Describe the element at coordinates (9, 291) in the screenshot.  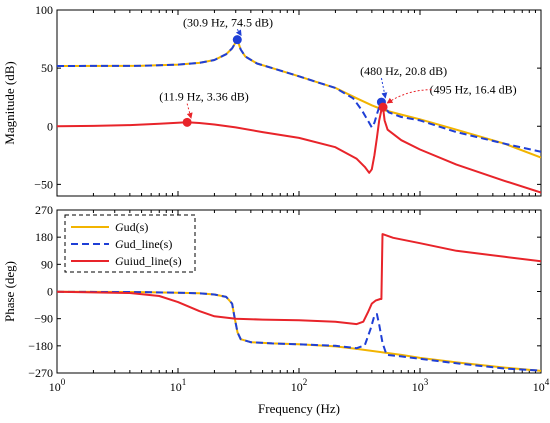
I see `phase-ylabel: Phase (deg)` at that location.